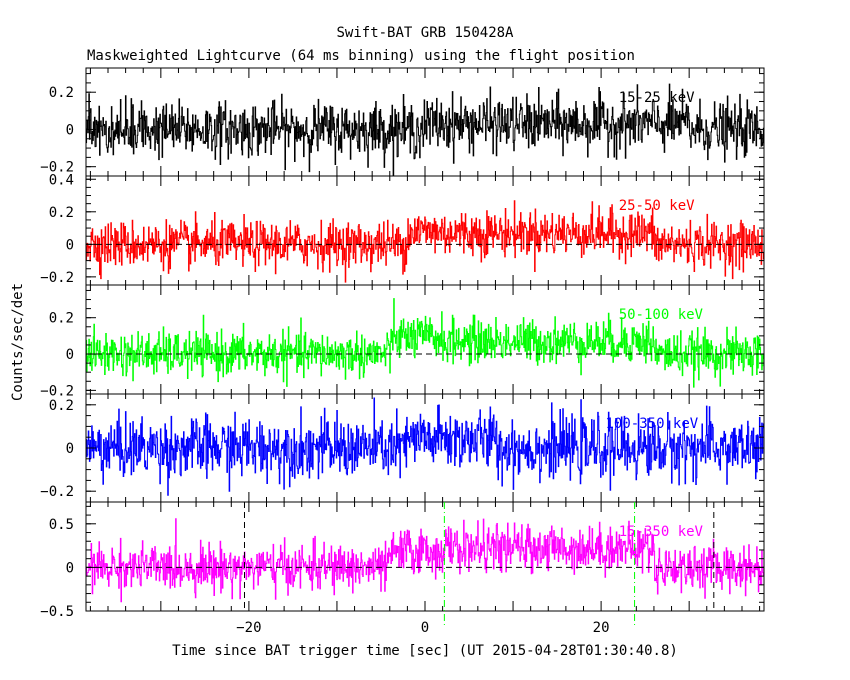 The height and width of the screenshot is (680, 850). What do you see at coordinates (57, 612) in the screenshot?
I see `y-tick-label: −0.5` at bounding box center [57, 612].